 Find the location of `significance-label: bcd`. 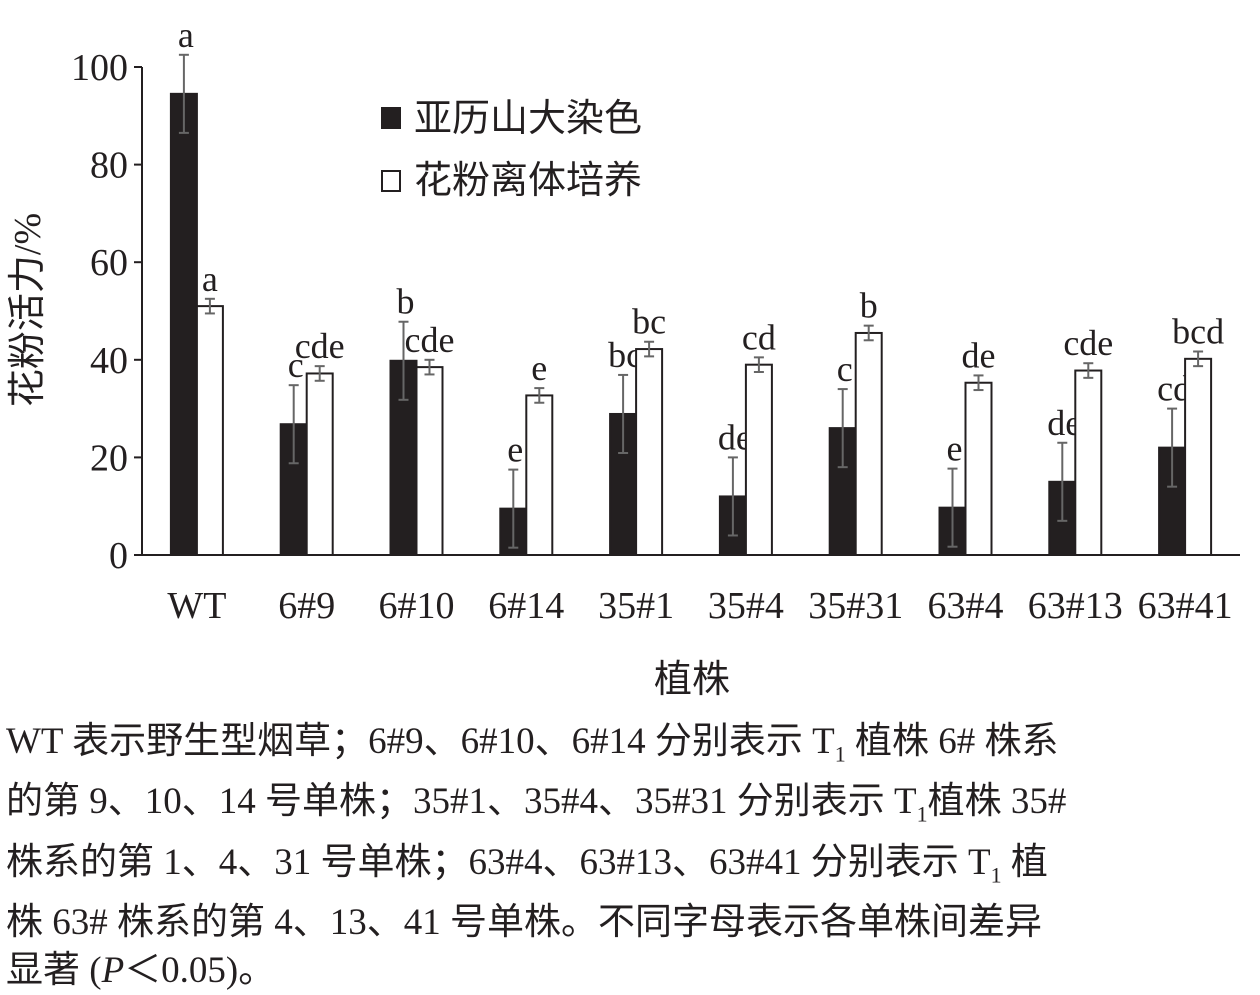

significance-label: bcd is located at coordinates (1198, 332).